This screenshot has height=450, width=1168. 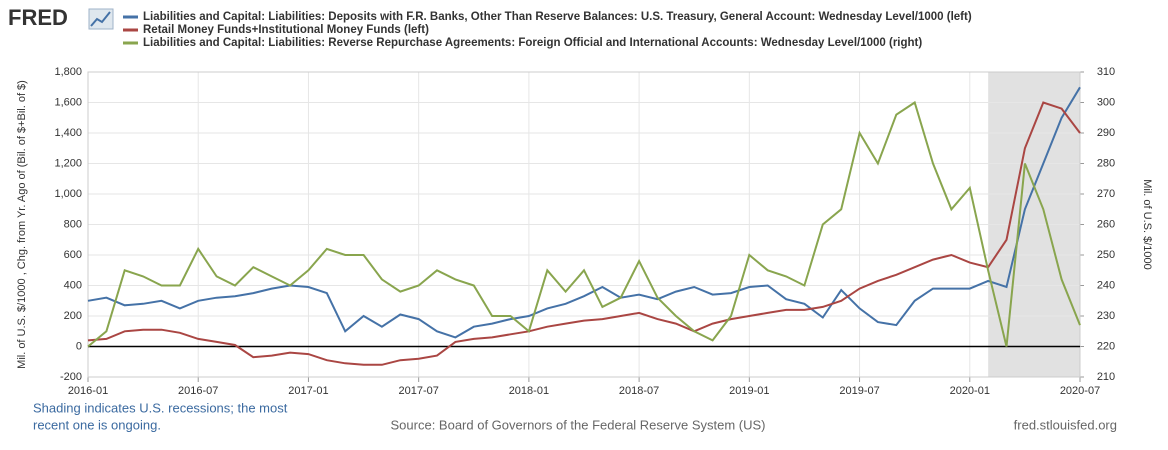 I want to click on x-tick-label: 2017-01, so click(x=308, y=391).